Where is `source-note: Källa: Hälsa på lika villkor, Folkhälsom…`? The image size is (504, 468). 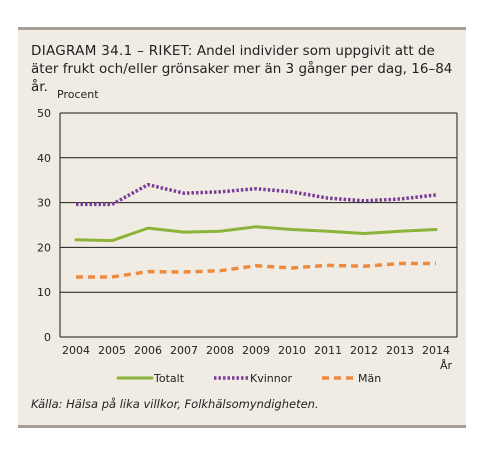 source-note: Källa: Hälsa på lika villkor, Folkhälsom… is located at coordinates (175, 404).